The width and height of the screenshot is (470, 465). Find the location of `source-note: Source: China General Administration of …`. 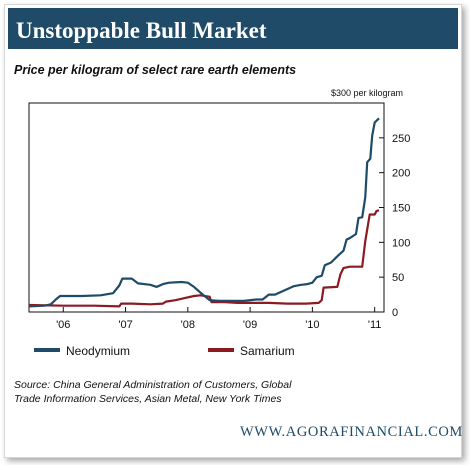

source-note: Source: China General Administration of … is located at coordinates (153, 392).